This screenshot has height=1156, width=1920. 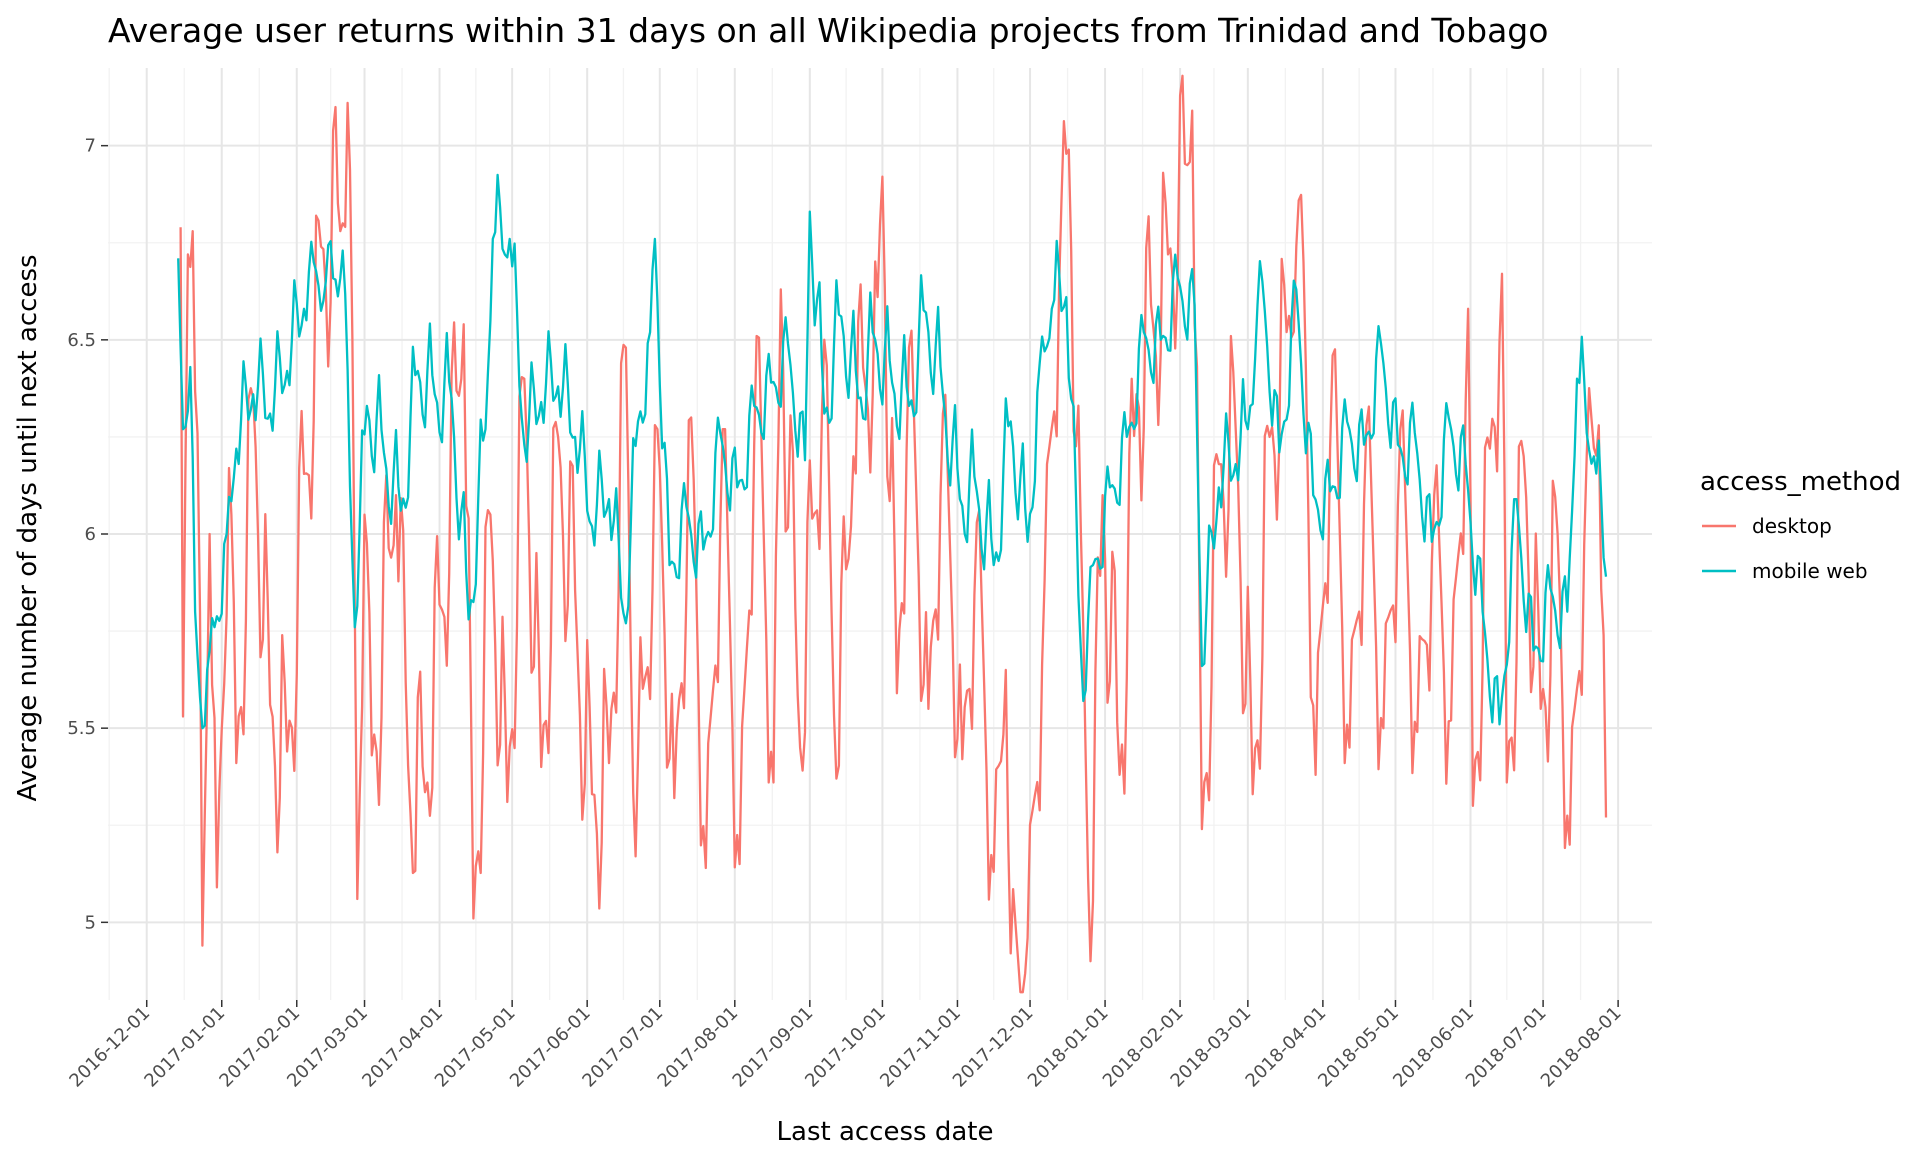 I want to click on y-tick-label: 5, so click(x=90, y=922).